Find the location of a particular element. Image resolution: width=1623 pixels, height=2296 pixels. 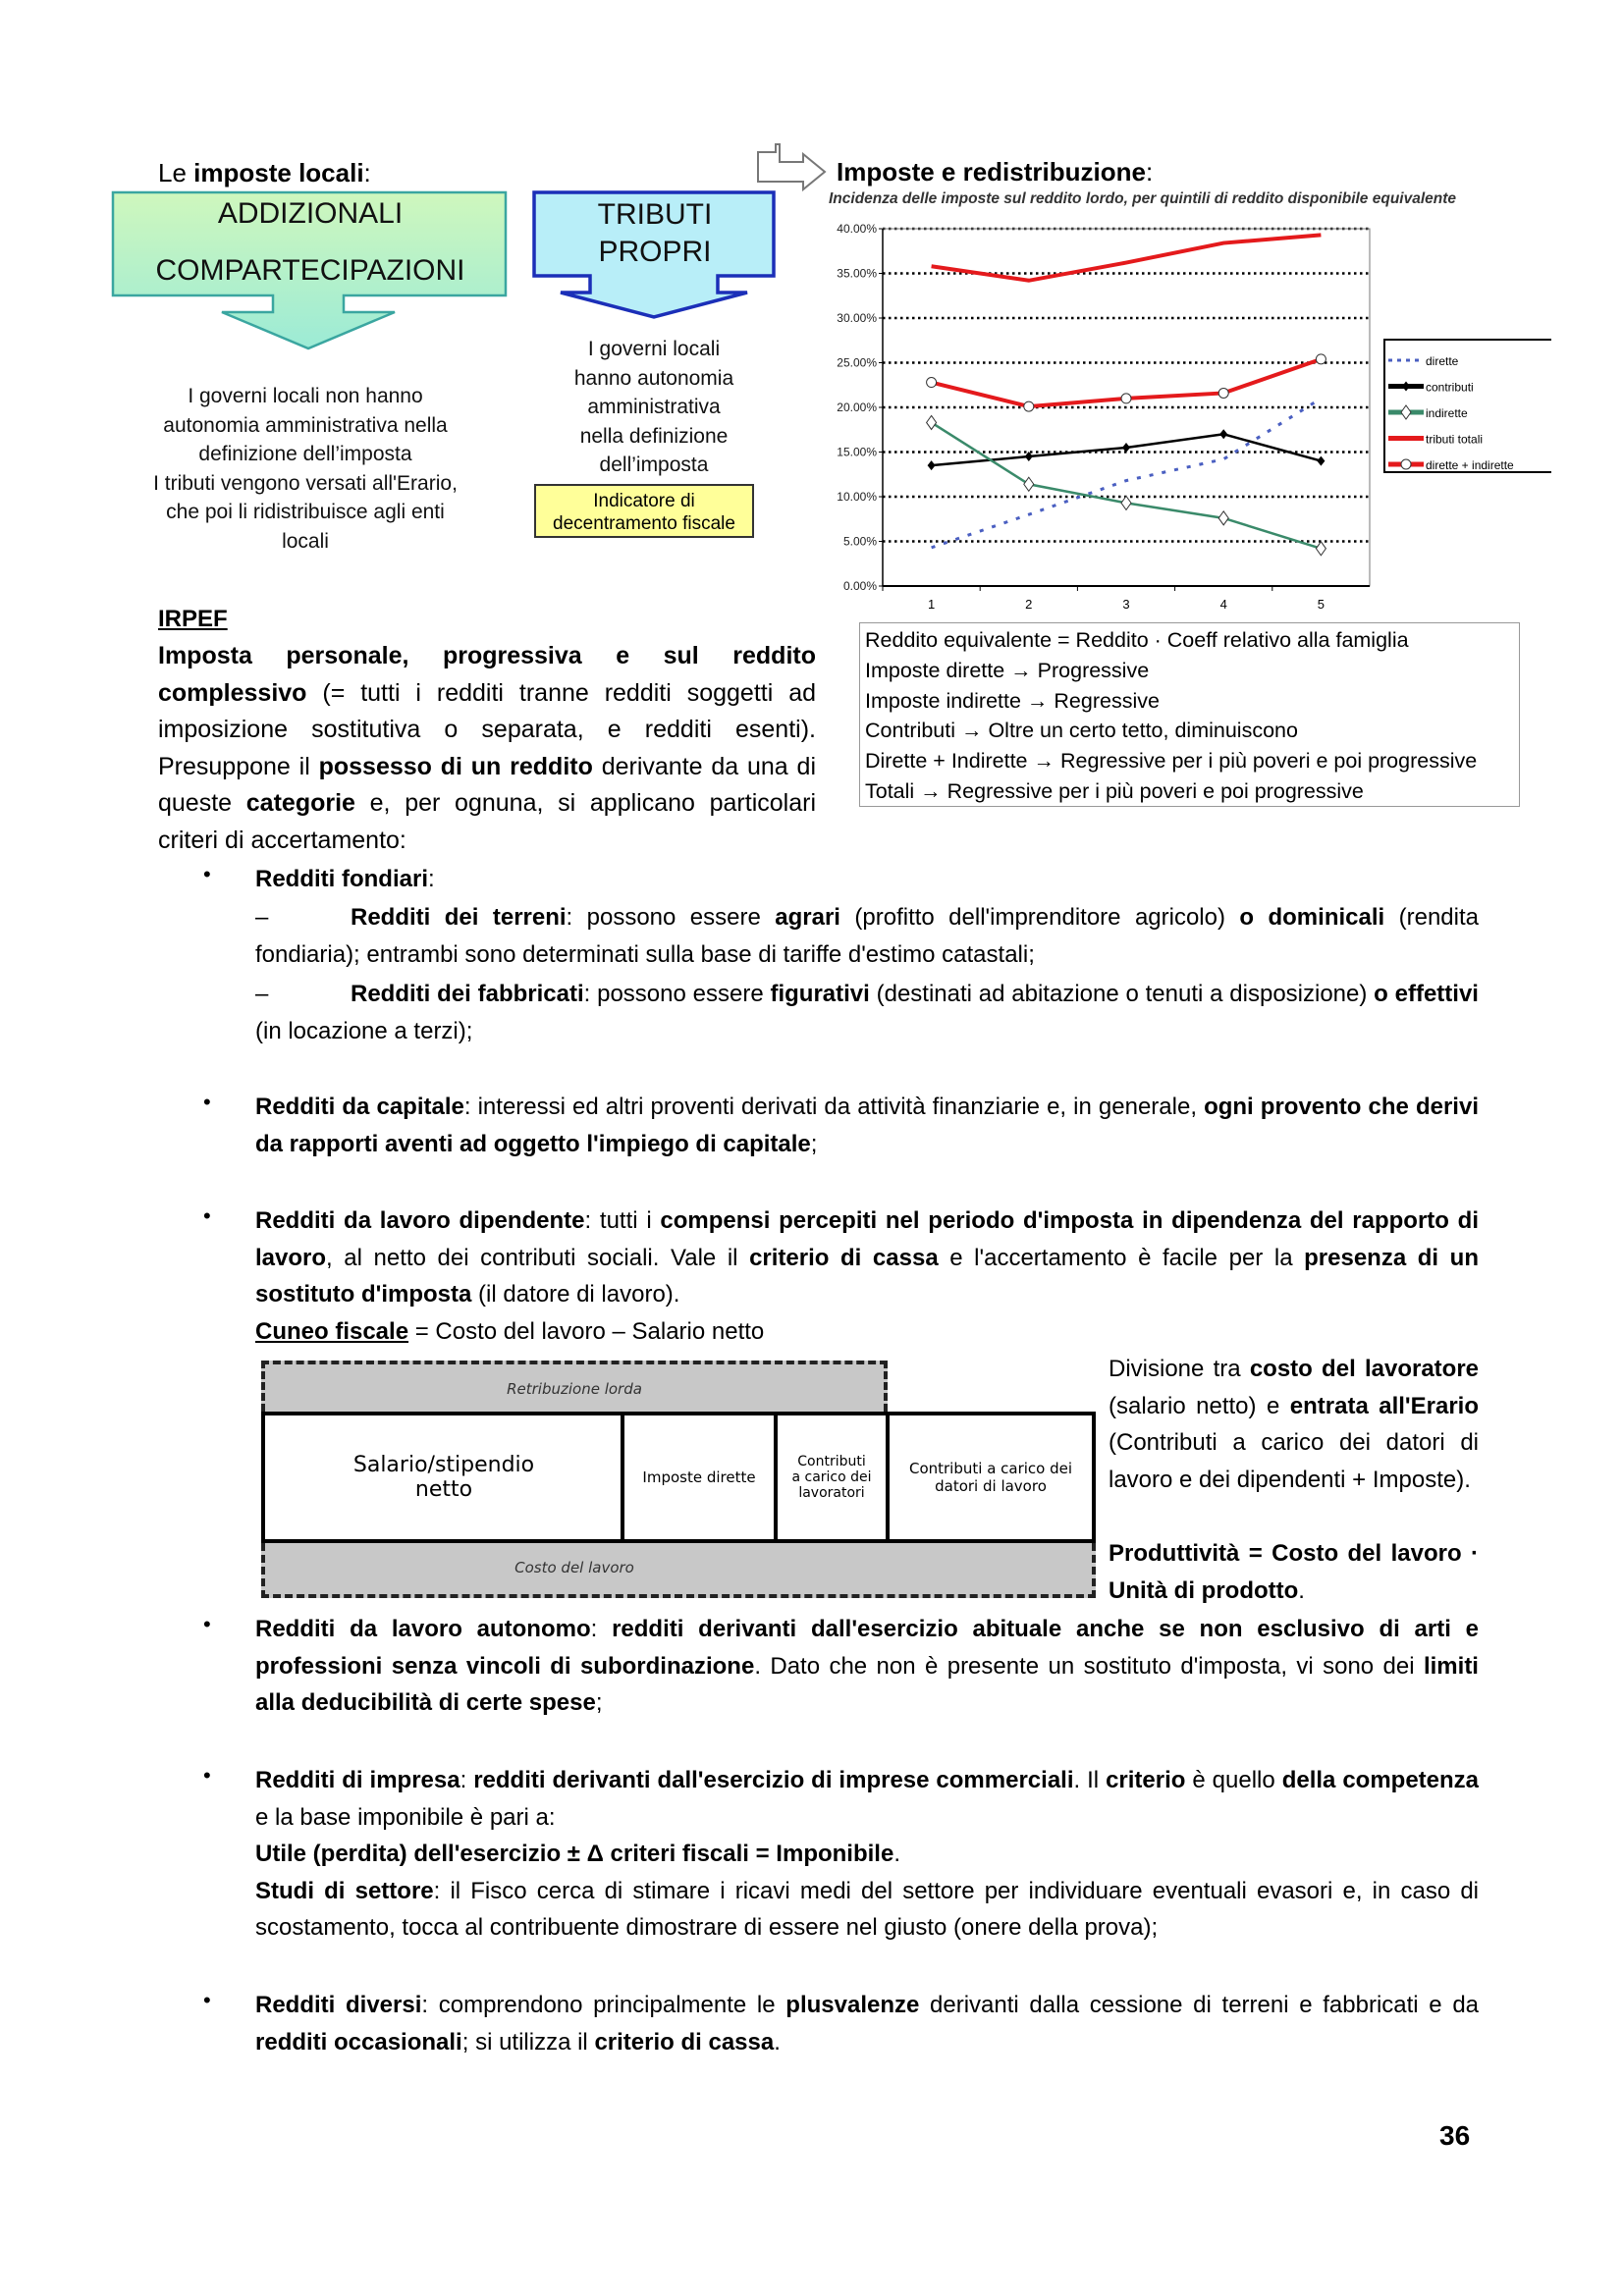

contributi-lavoratori-cell: Contributi a carico dei lavoratori is located at coordinates (831, 1477).